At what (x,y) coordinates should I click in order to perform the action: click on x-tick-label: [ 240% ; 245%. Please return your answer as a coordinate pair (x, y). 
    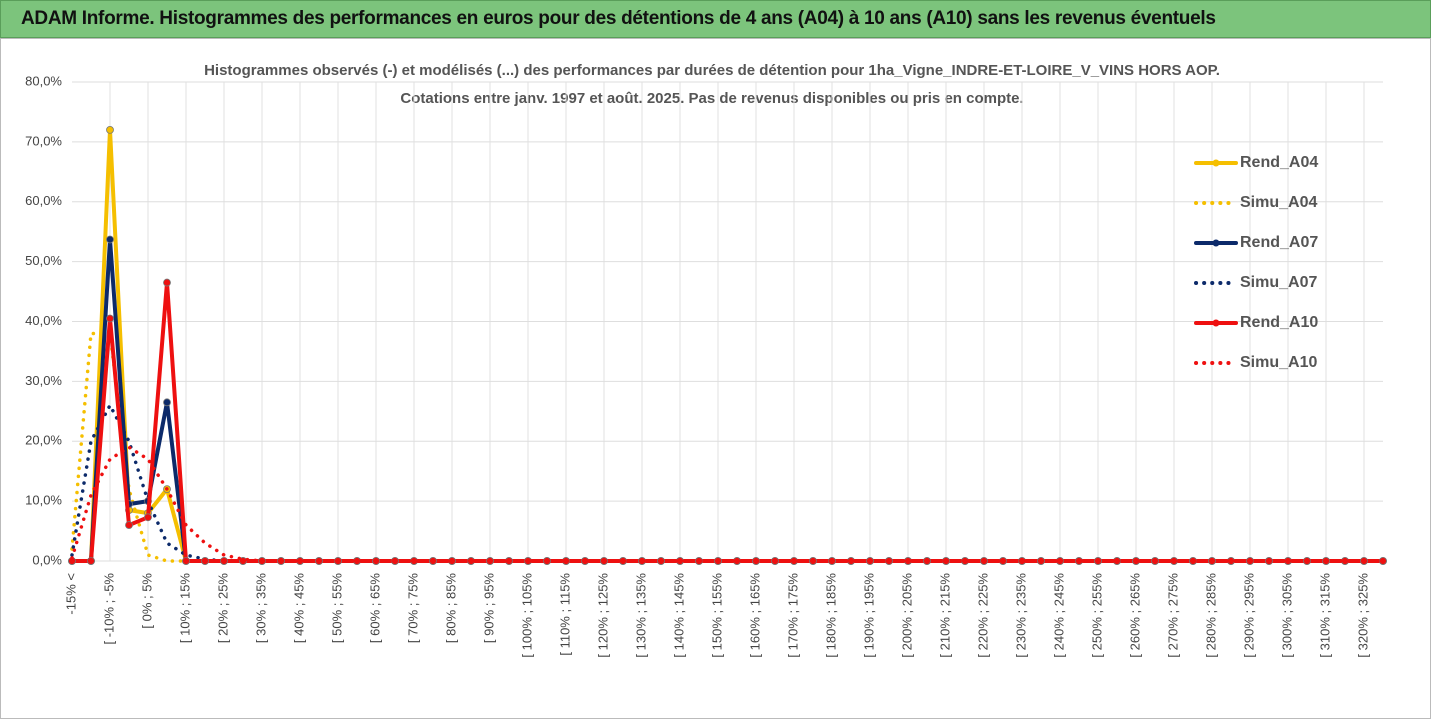
    Looking at the image, I should click on (1058, 615).